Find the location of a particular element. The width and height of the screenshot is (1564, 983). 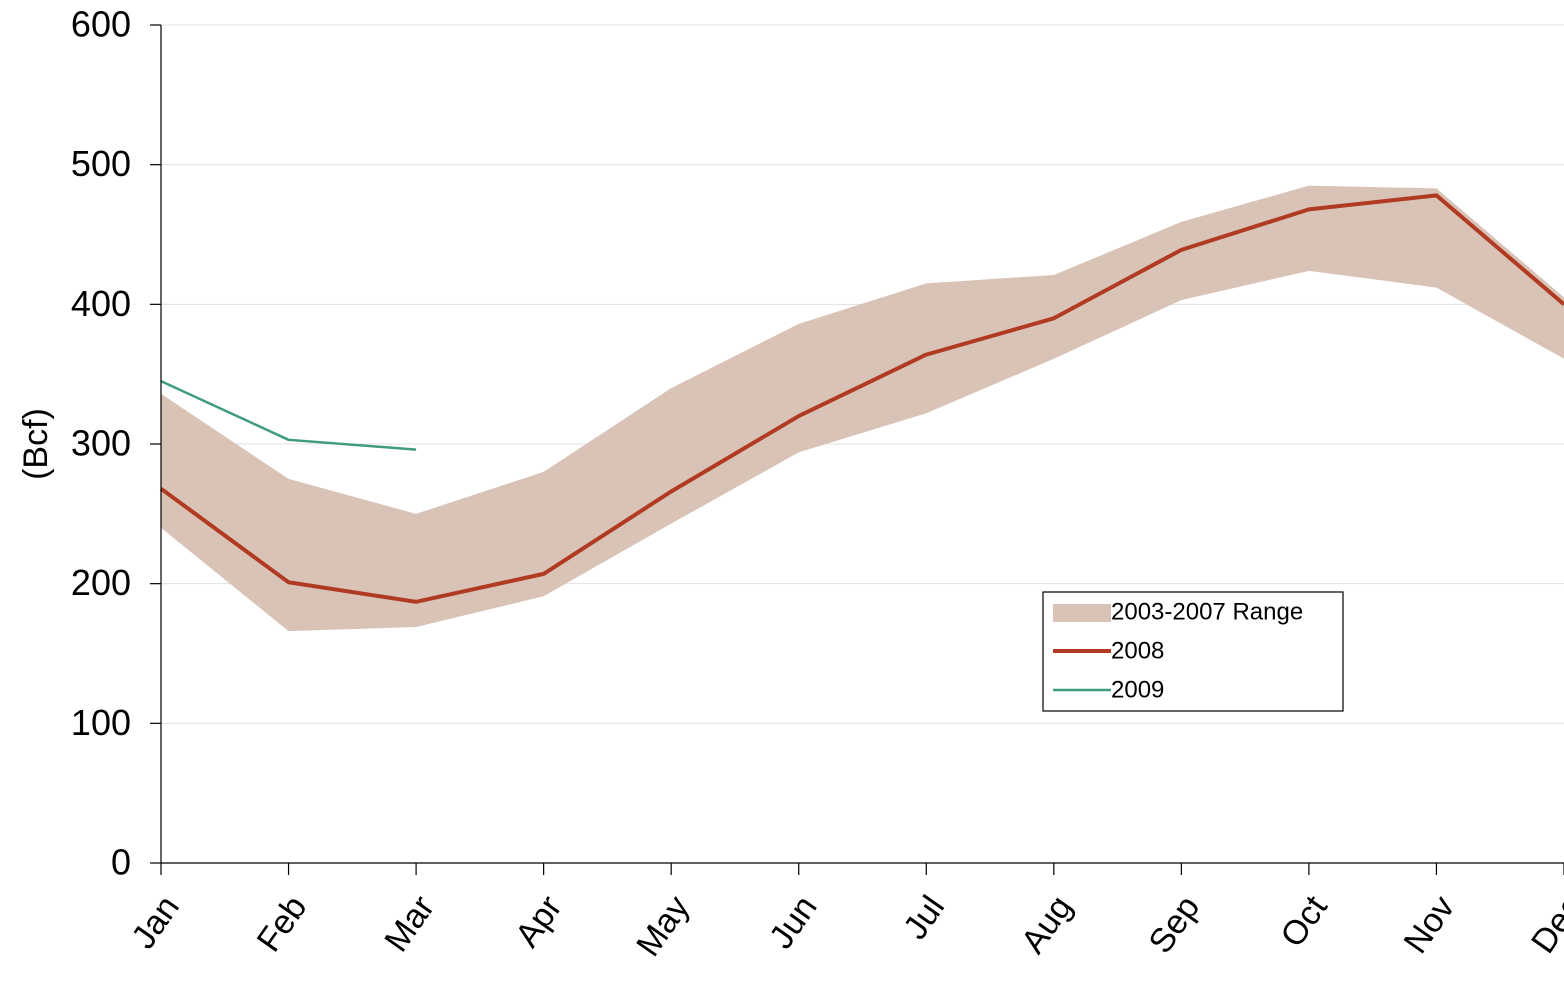

y-tick-label: 100 is located at coordinates (101, 722).